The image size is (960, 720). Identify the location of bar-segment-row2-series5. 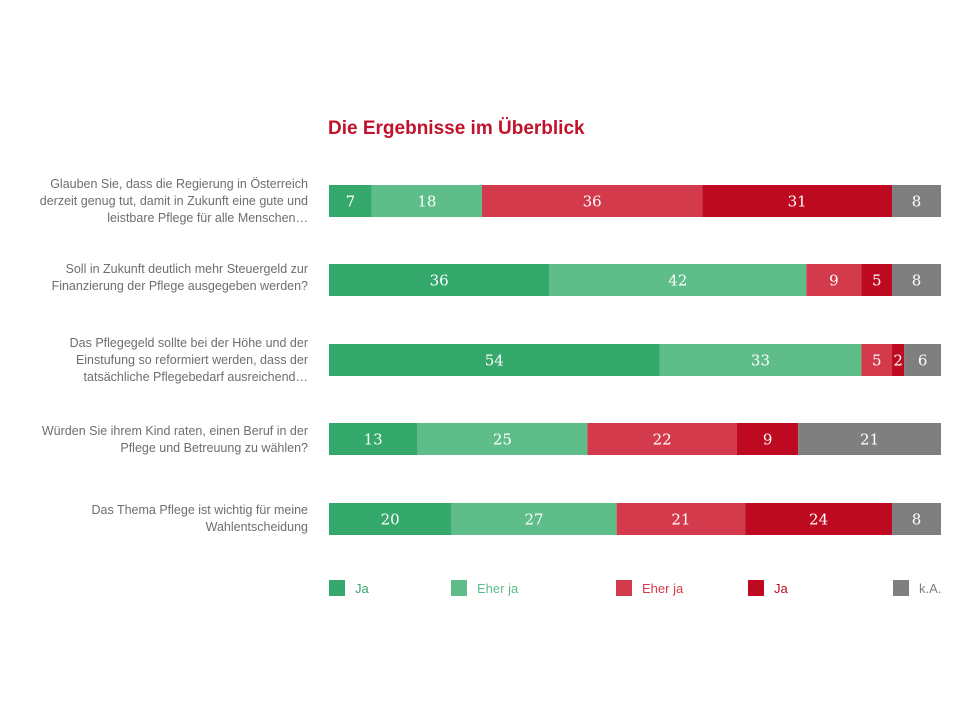
(916, 280).